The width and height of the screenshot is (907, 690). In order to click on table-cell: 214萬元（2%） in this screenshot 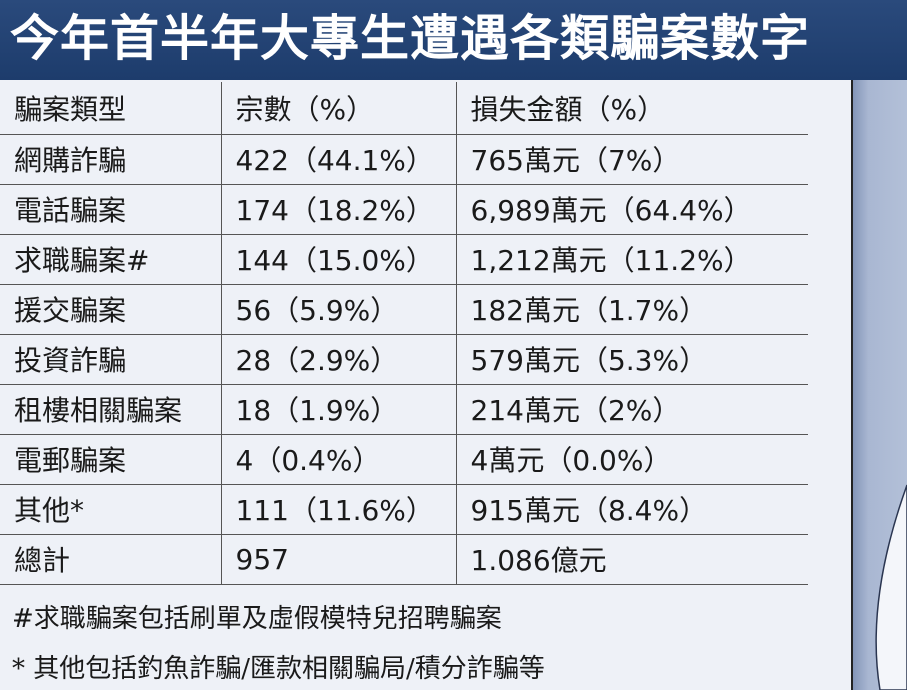, I will do `click(632, 409)`.